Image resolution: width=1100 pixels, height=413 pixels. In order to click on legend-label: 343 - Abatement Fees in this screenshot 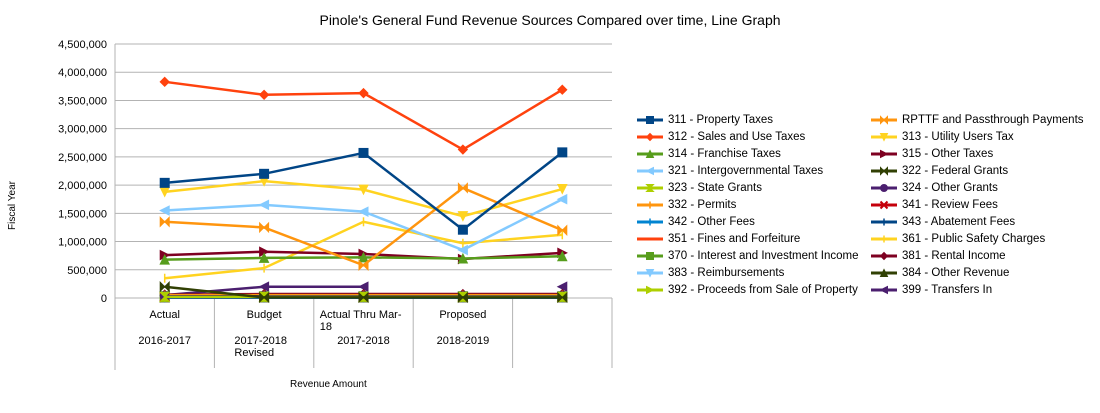, I will do `click(959, 221)`.